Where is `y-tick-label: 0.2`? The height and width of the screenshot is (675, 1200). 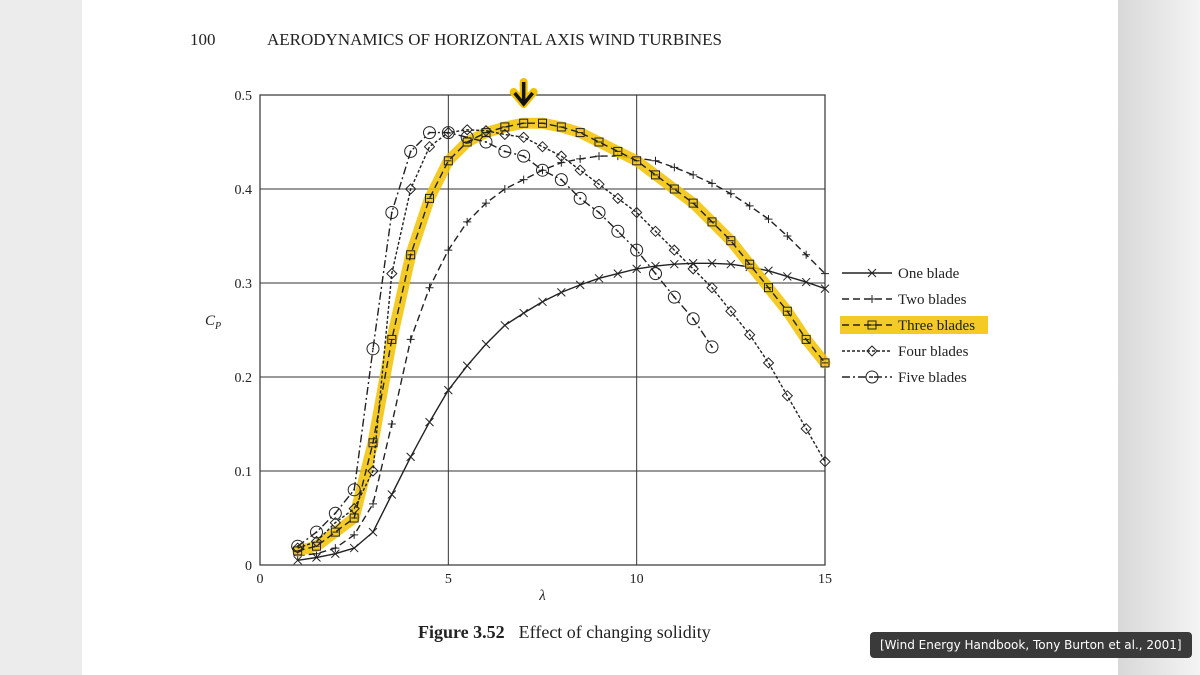
y-tick-label: 0.2 is located at coordinates (244, 378).